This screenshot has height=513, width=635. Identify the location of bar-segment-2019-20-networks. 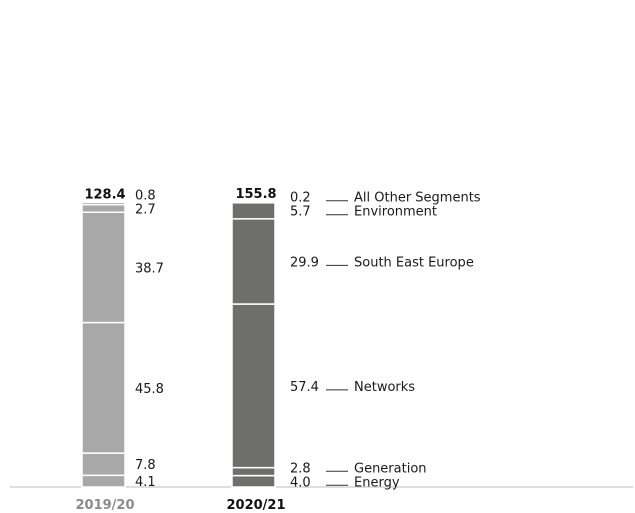
(103, 387).